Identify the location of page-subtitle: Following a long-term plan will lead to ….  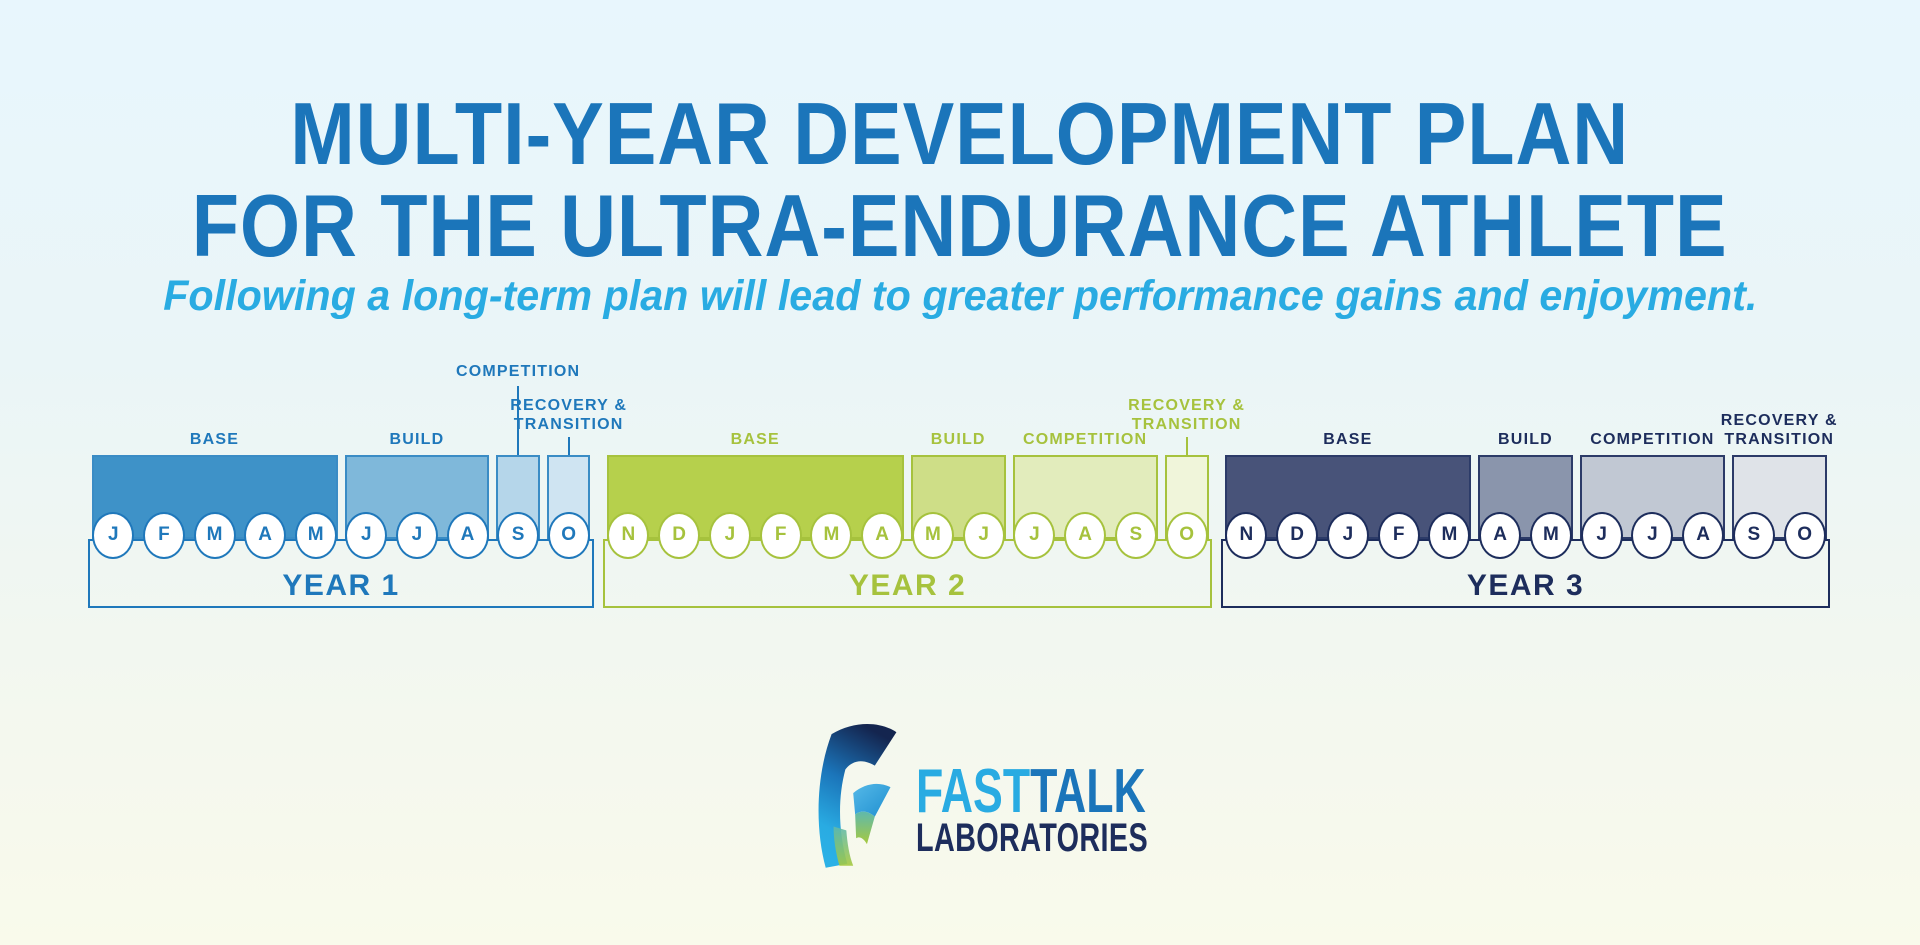
(960, 296).